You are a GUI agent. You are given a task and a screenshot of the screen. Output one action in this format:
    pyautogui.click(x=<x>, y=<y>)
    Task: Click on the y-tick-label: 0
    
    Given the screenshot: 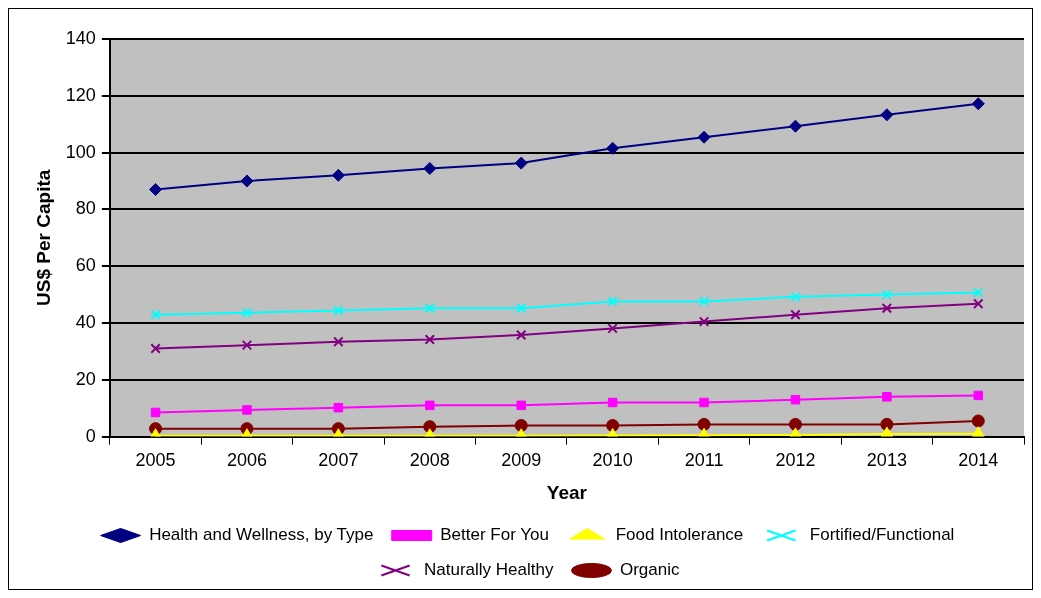 What is the action you would take?
    pyautogui.click(x=90, y=435)
    